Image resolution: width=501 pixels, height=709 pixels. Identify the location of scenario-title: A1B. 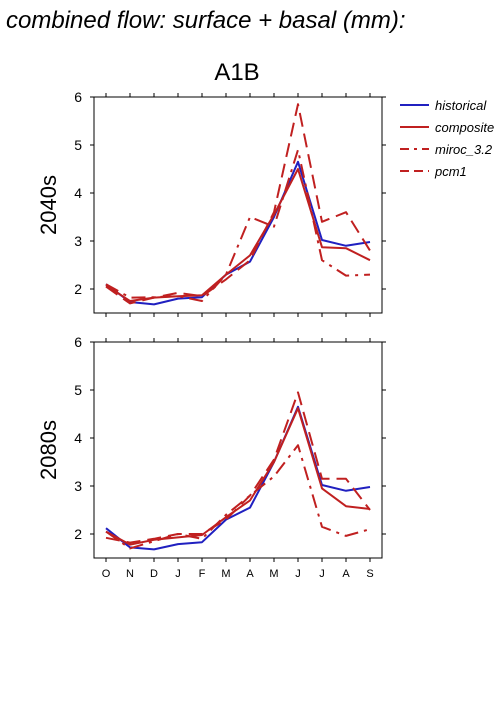
(236, 72).